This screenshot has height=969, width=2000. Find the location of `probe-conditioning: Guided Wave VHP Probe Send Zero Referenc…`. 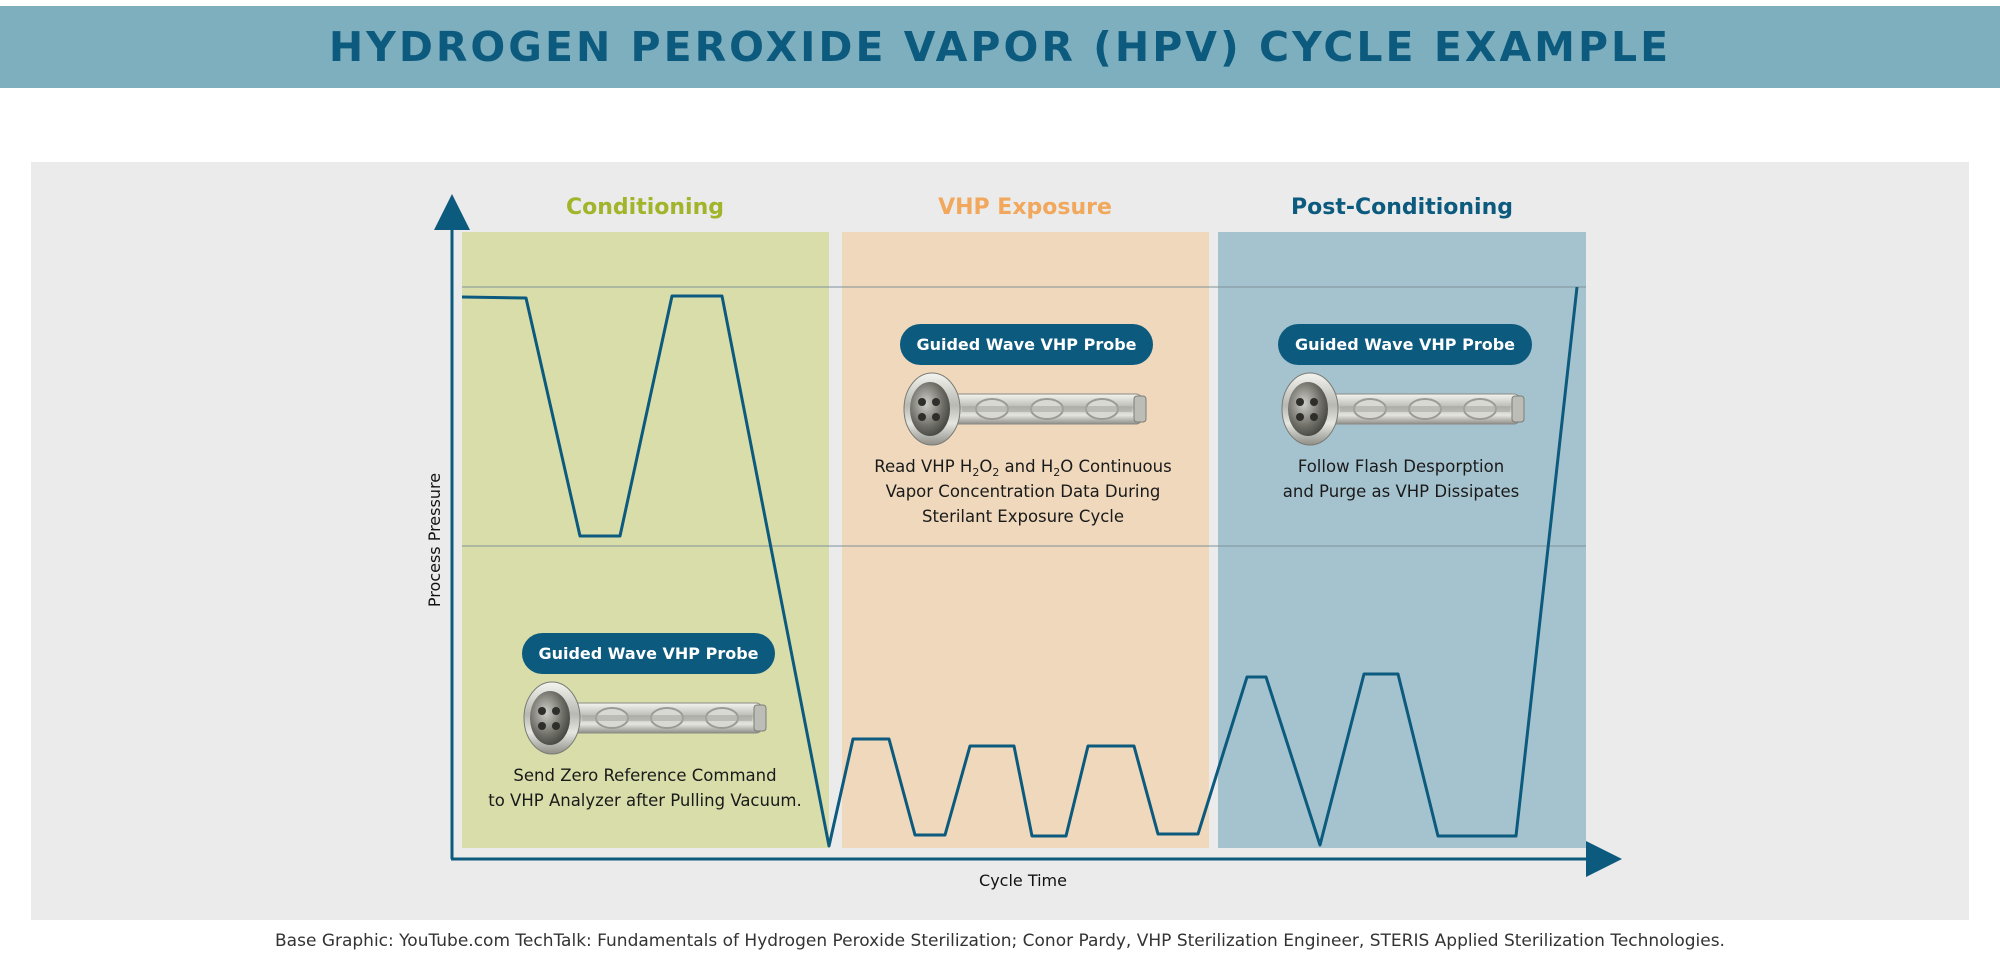

probe-conditioning: Guided Wave VHP Probe Send Zero Referenc… is located at coordinates (645, 721).